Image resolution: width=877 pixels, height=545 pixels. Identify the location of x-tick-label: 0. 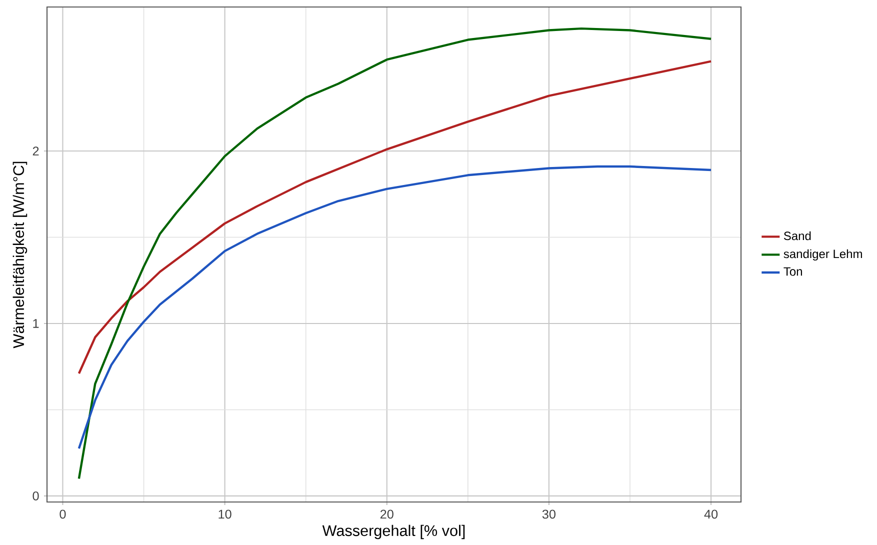
(63, 514).